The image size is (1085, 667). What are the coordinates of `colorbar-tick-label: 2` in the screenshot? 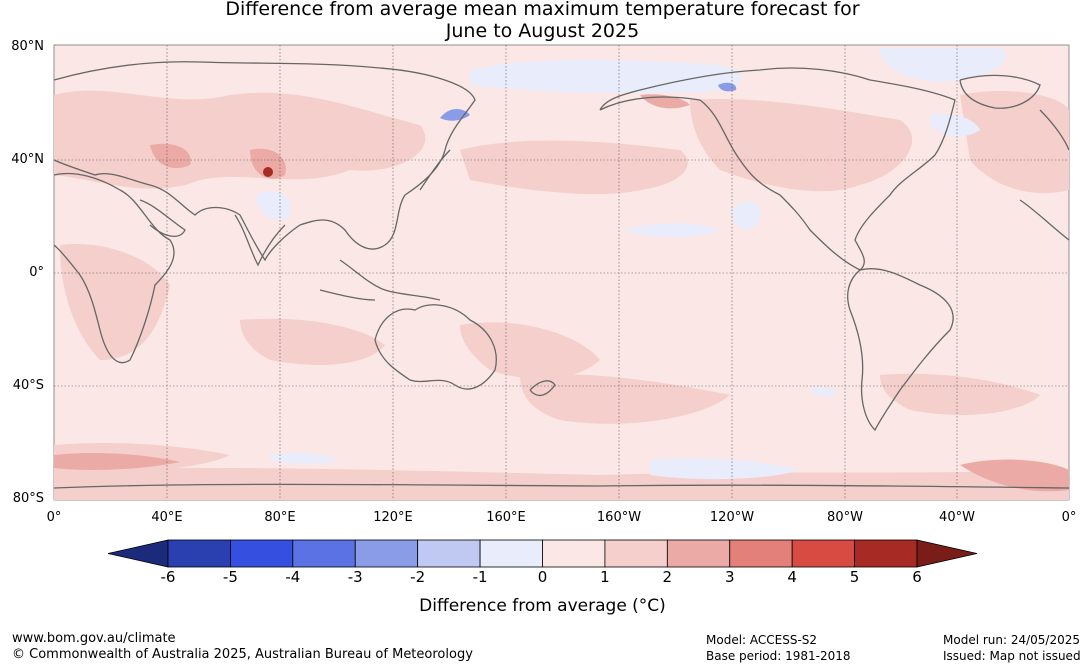 It's located at (667, 577).